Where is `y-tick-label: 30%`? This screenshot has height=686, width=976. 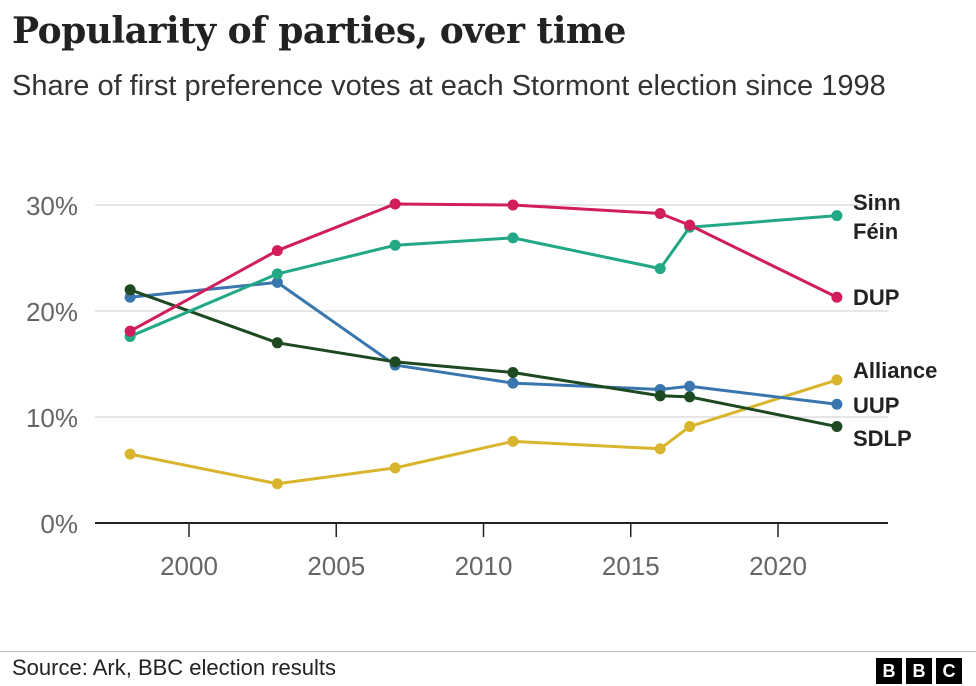 y-tick-label: 30% is located at coordinates (52, 206).